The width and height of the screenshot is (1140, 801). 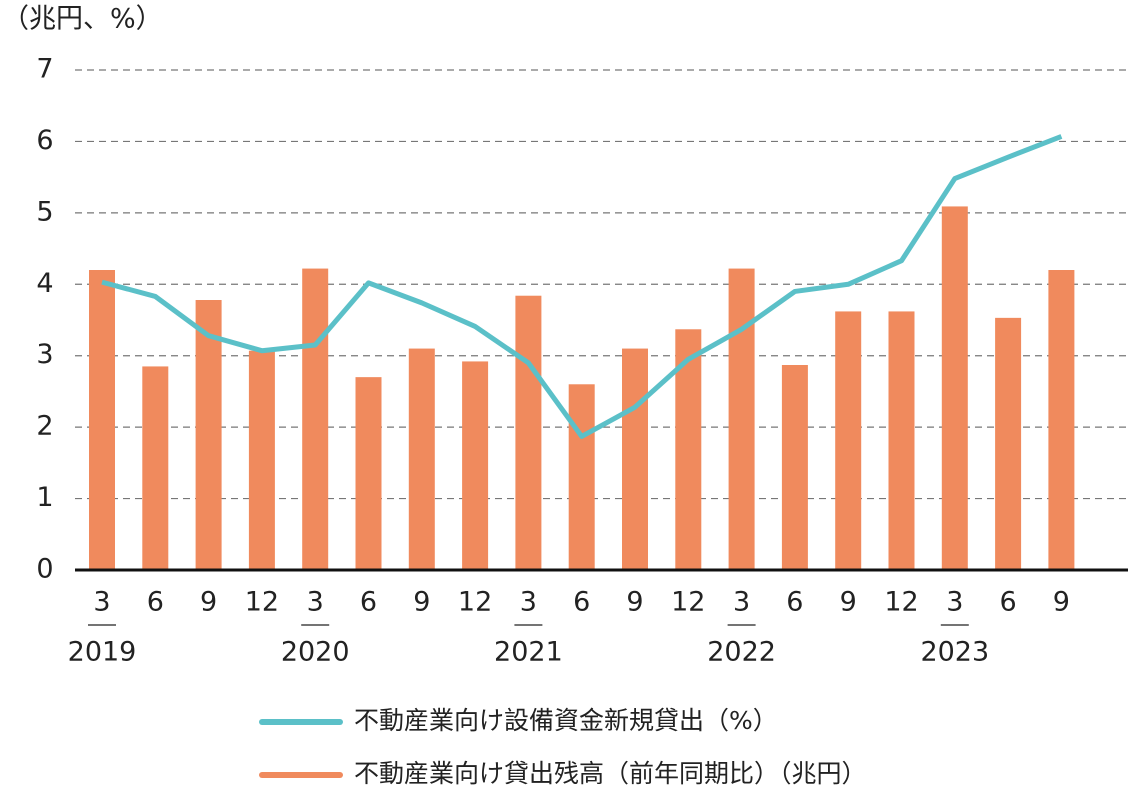 What do you see at coordinates (566, 720) in the screenshot?
I see `legend-label: 不動産業向け設備資金新規貸出（%）` at bounding box center [566, 720].